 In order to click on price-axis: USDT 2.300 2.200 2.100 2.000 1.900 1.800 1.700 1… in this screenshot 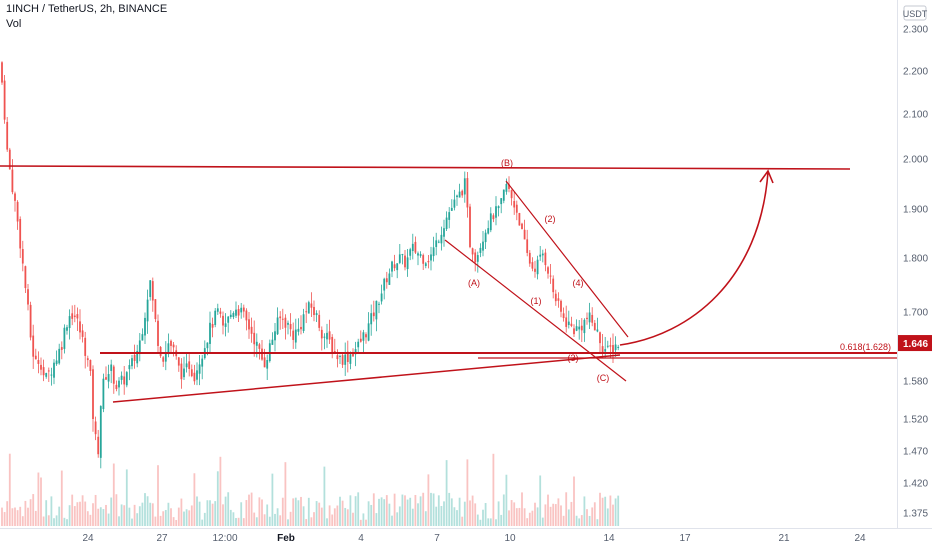, I will do `click(915, 262)`.